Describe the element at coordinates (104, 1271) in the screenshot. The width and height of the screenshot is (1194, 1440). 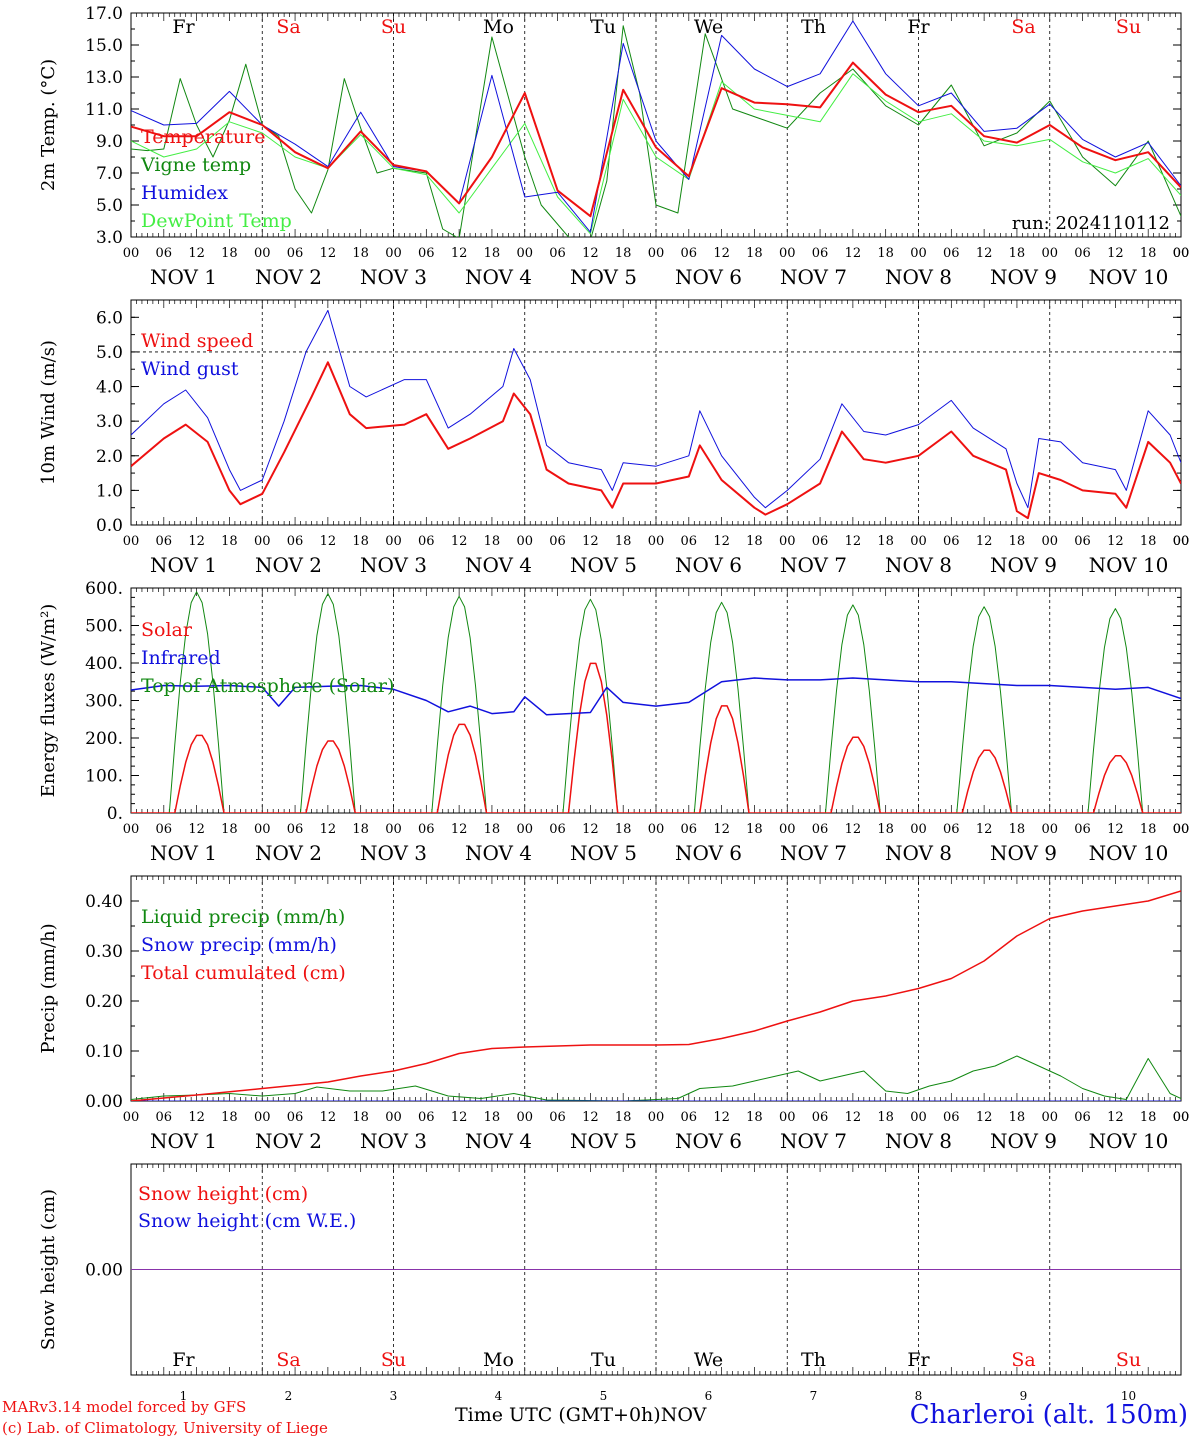
I see `y-tick-label: 0.00` at that location.